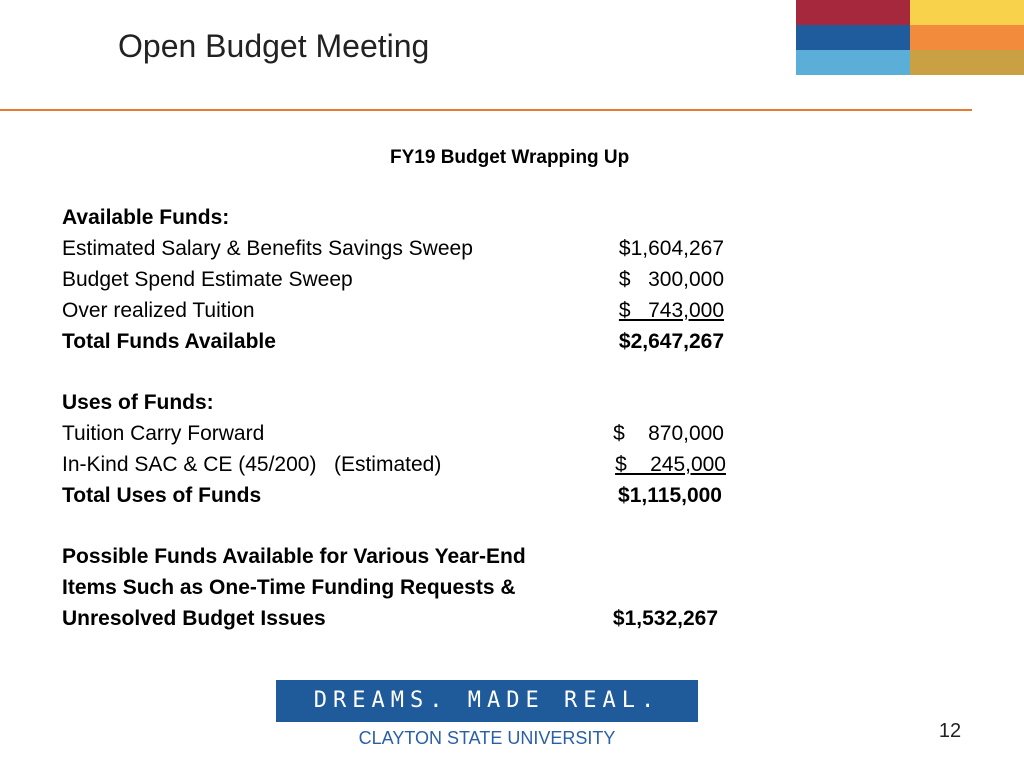 The height and width of the screenshot is (768, 1024). Describe the element at coordinates (146, 217) in the screenshot. I see `section-heading: Available Funds:` at that location.